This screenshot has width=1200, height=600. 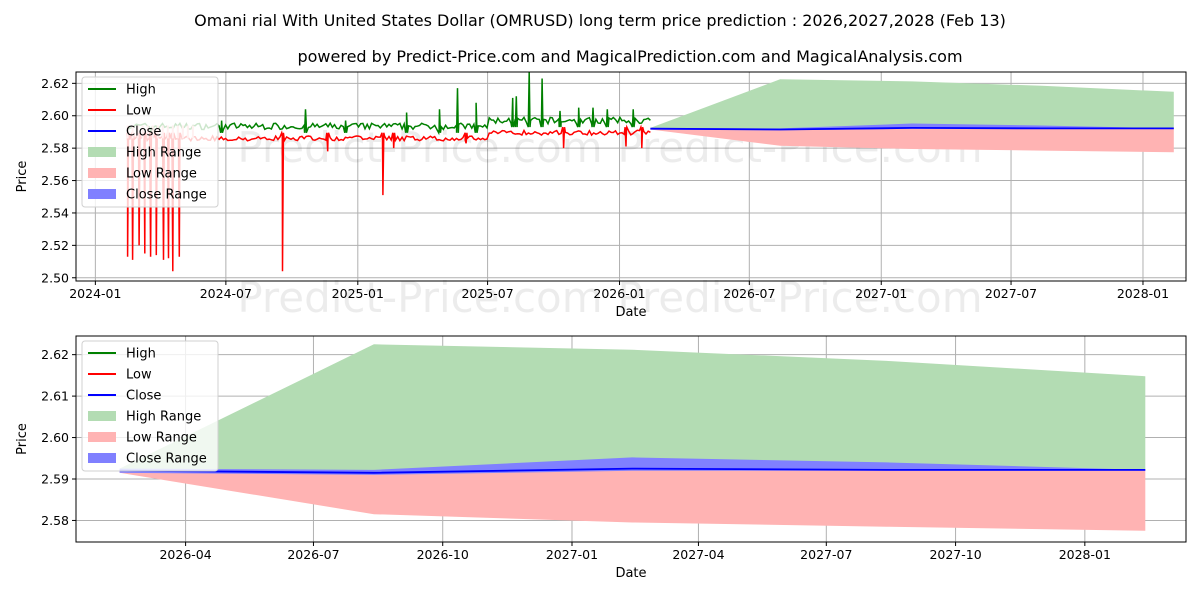 What do you see at coordinates (95, 293) in the screenshot?
I see `x-tick-label: 2024-01` at bounding box center [95, 293].